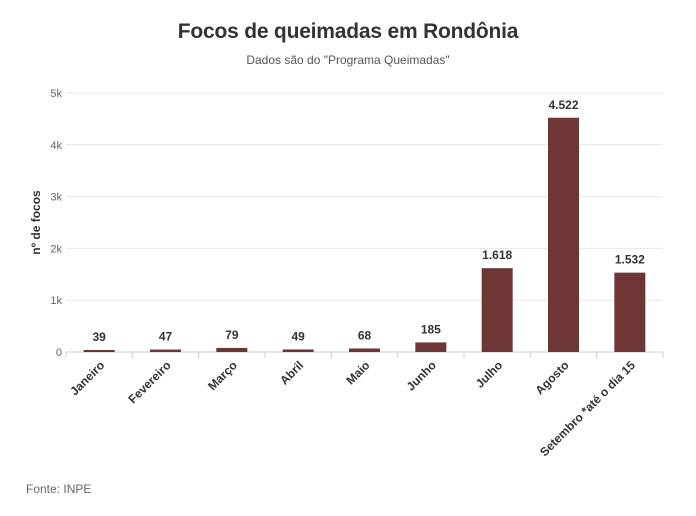  I want to click on x-tick-label: Maio, so click(357, 372).